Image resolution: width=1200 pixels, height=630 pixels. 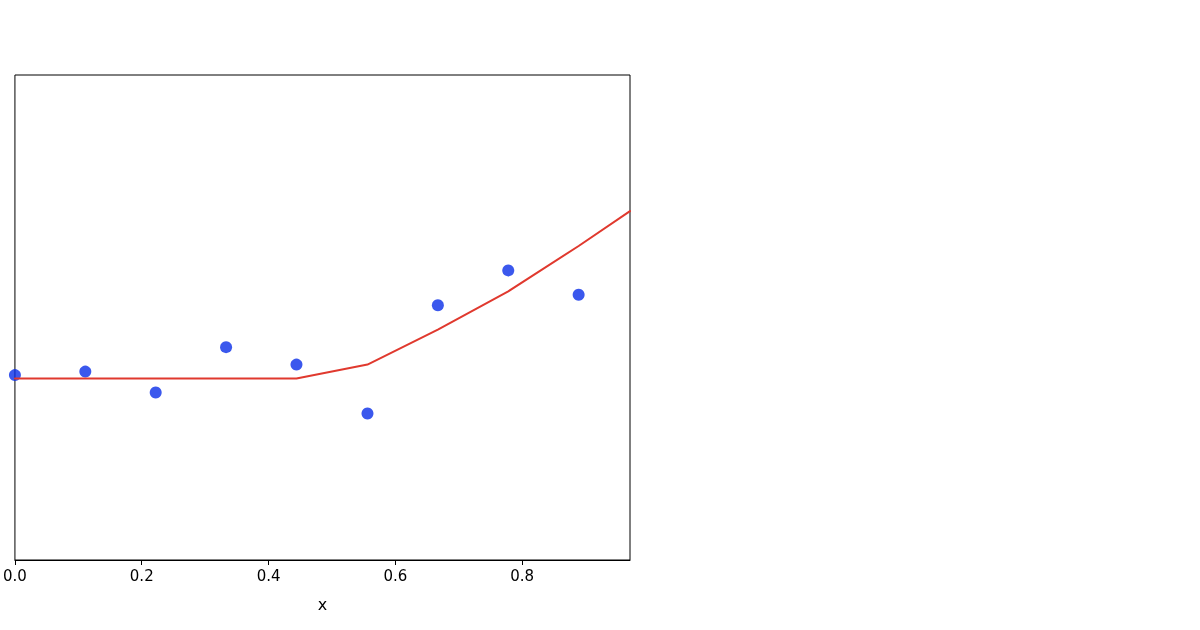 What do you see at coordinates (522, 575) in the screenshot?
I see `x-tick-label: 0.8` at bounding box center [522, 575].